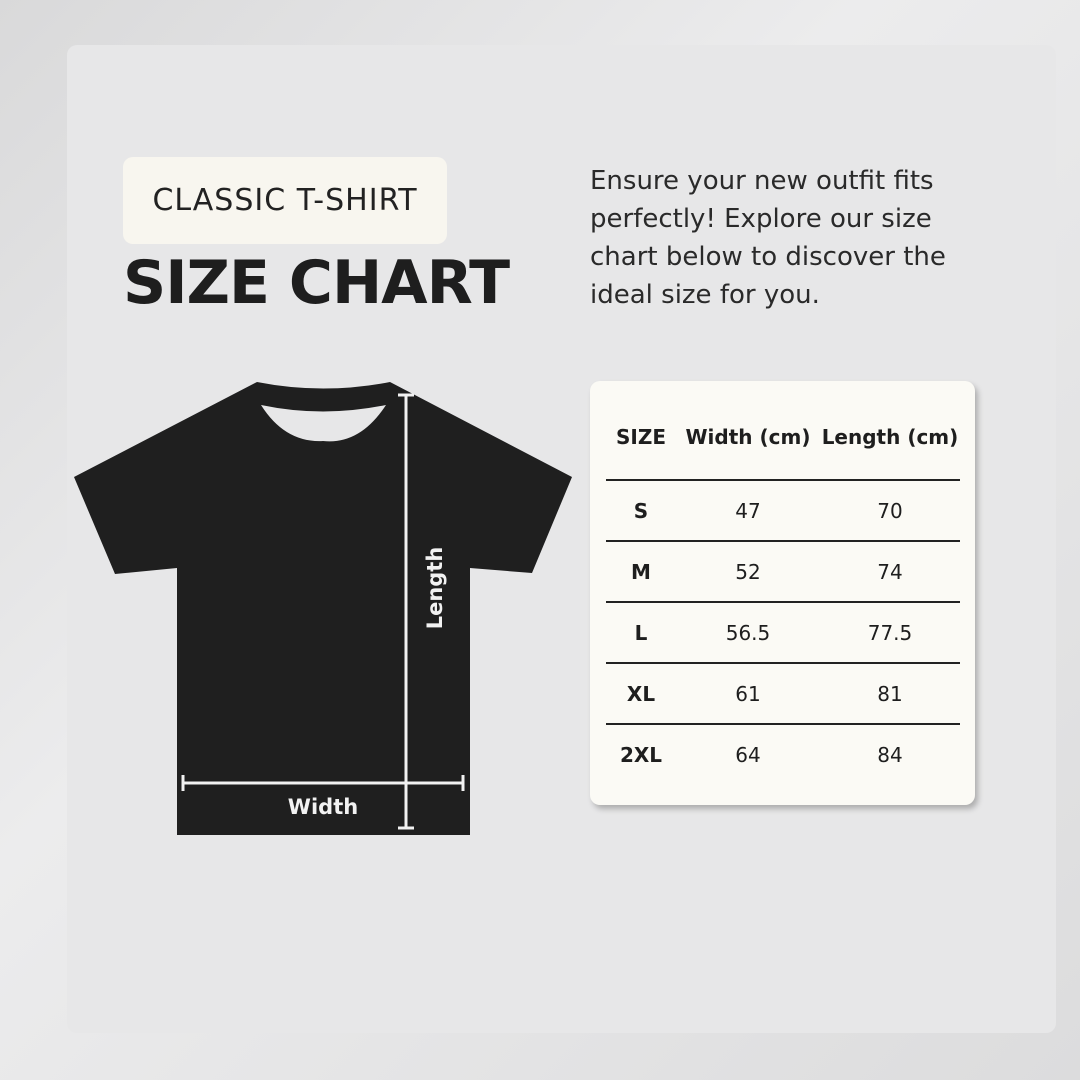 The height and width of the screenshot is (1080, 1080). Describe the element at coordinates (641, 694) in the screenshot. I see `cell-size: XL` at that location.